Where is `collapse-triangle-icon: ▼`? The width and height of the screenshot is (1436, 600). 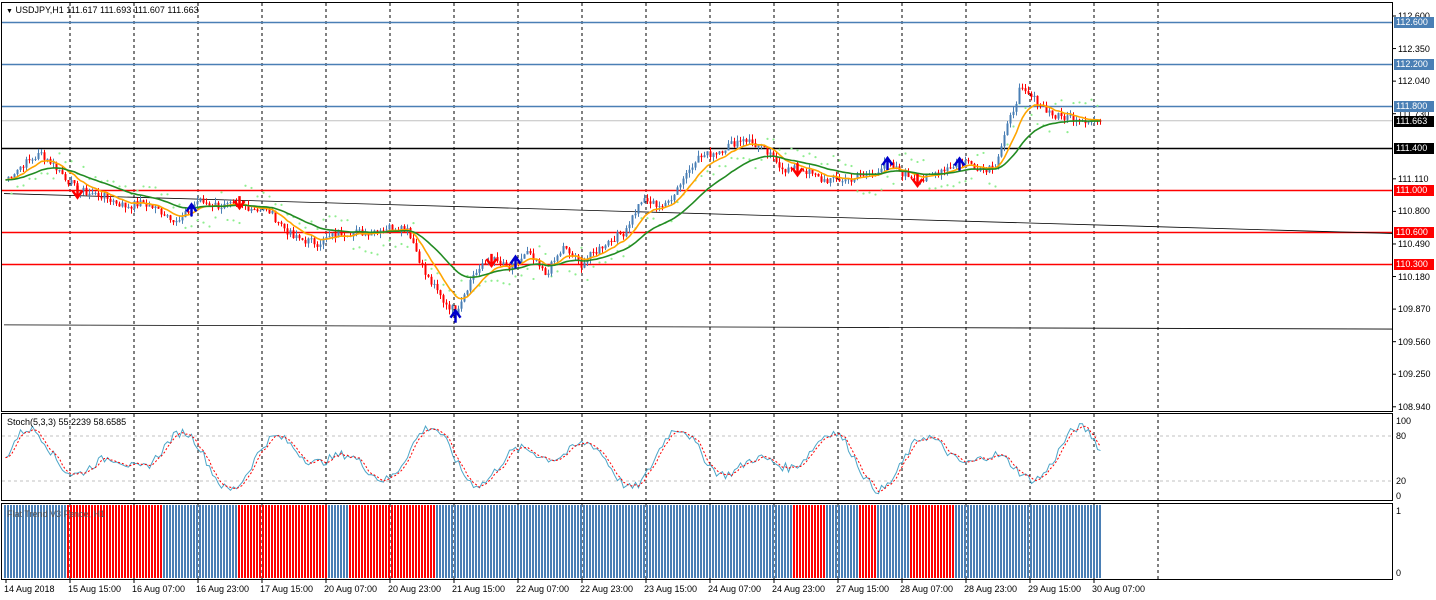 collapse-triangle-icon: ▼ is located at coordinates (9, 11).